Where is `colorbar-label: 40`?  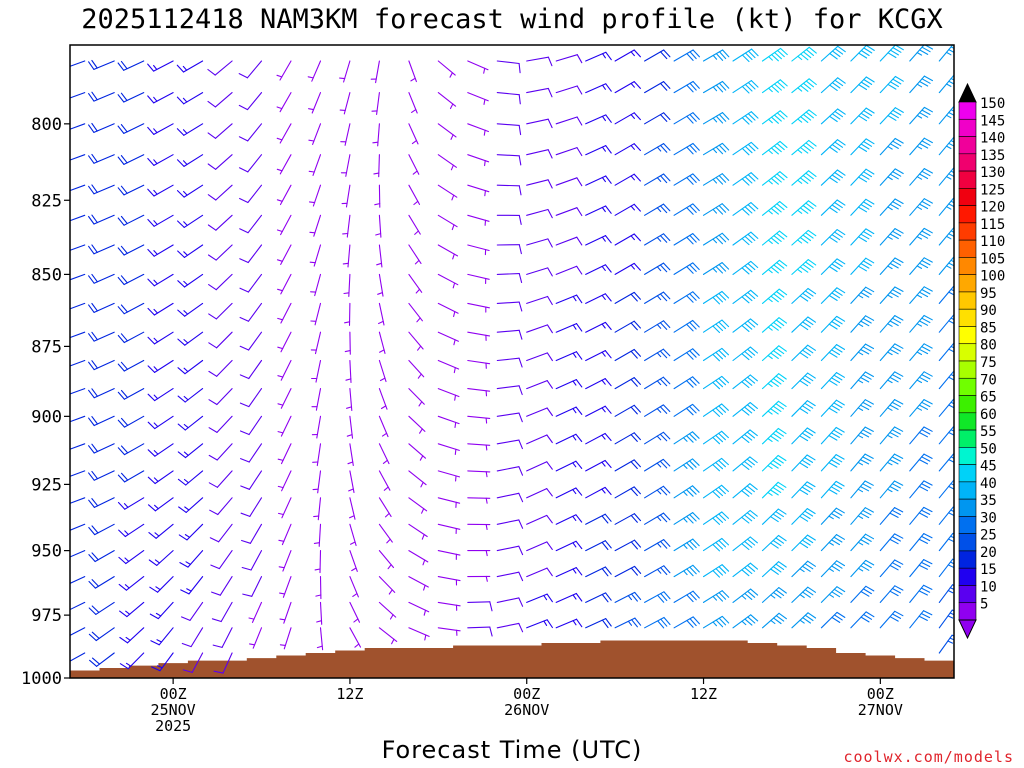 colorbar-label: 40 is located at coordinates (988, 484).